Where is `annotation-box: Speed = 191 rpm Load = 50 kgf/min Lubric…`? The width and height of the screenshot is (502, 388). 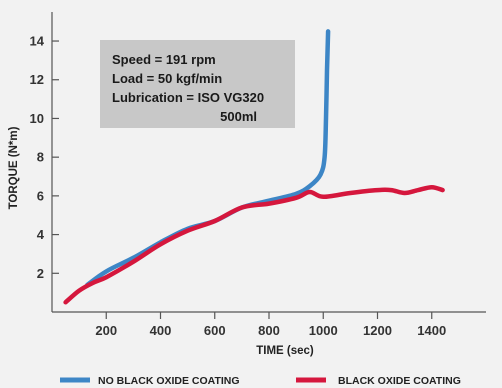
annotation-box: Speed = 191 rpm Load = 50 kgf/min Lubric… is located at coordinates (197, 84).